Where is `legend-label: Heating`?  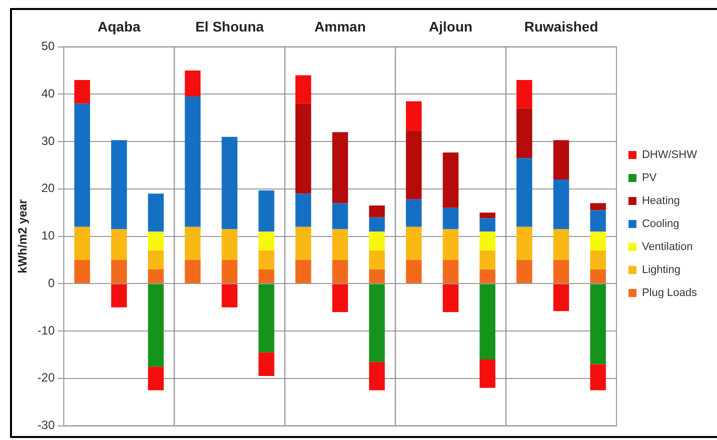
legend-label: Heating is located at coordinates (661, 201).